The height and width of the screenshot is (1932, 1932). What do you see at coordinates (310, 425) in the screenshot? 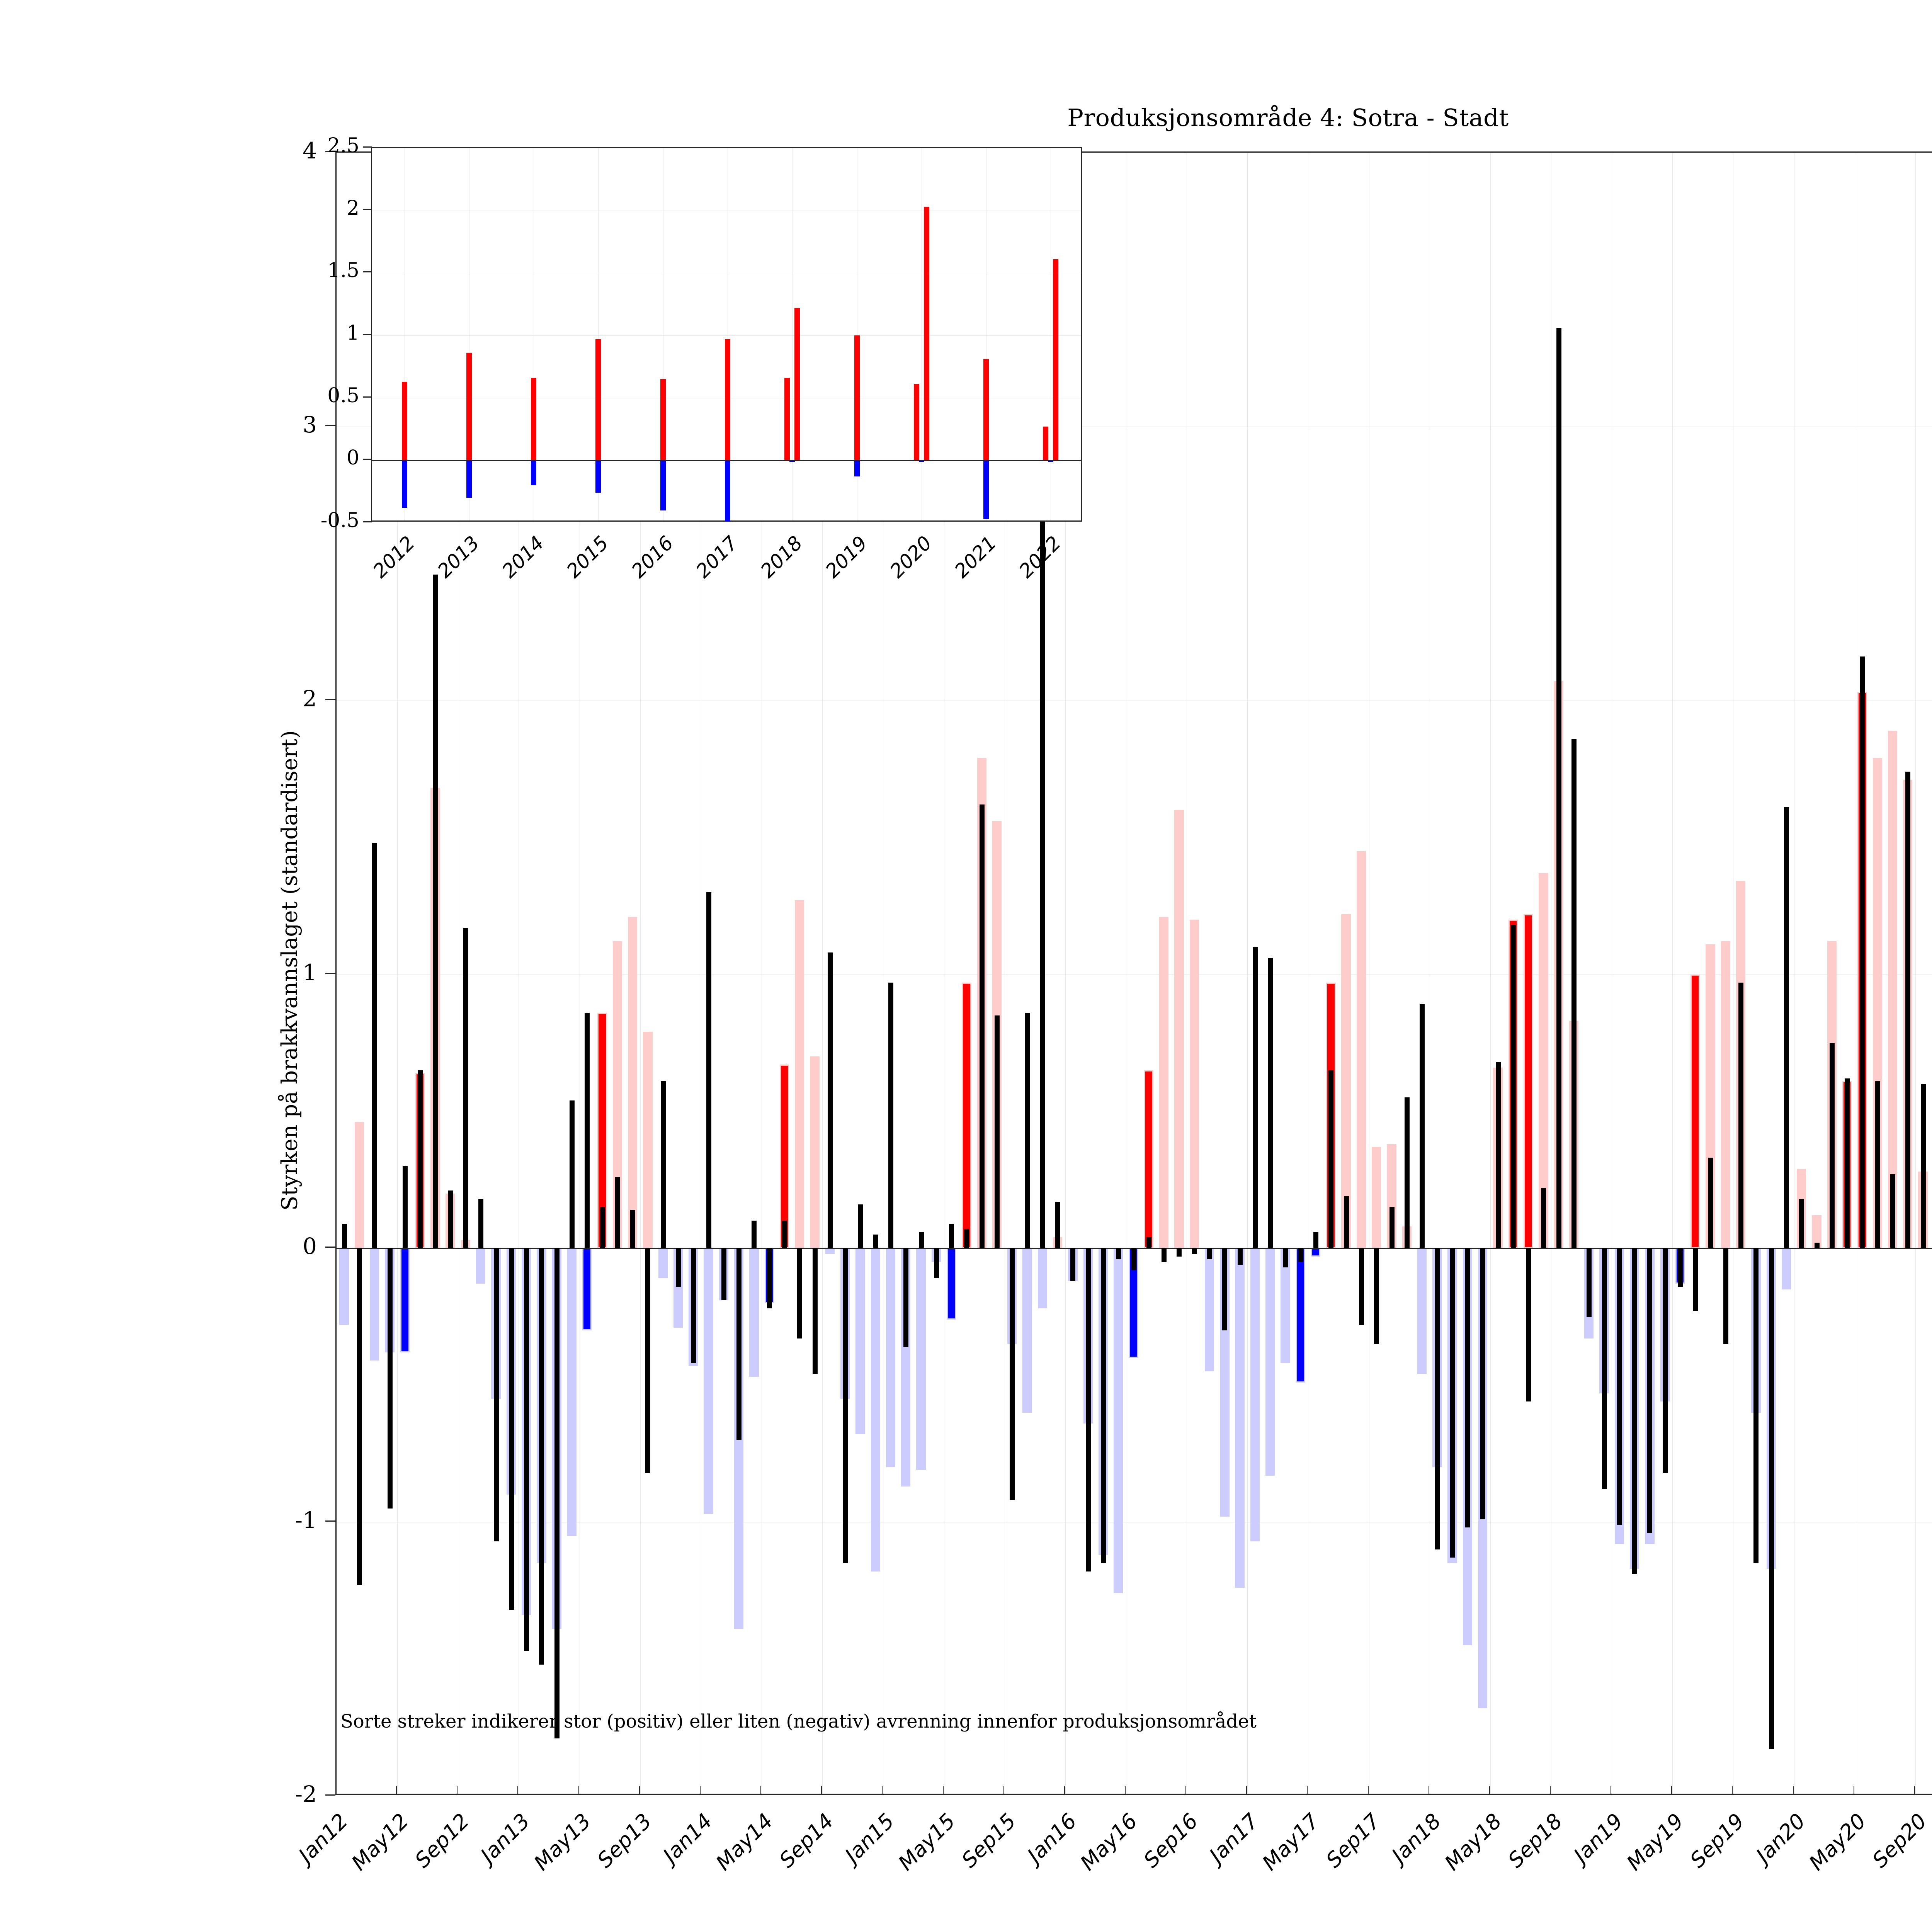
I see `y-axis-tick-label: 3` at bounding box center [310, 425].